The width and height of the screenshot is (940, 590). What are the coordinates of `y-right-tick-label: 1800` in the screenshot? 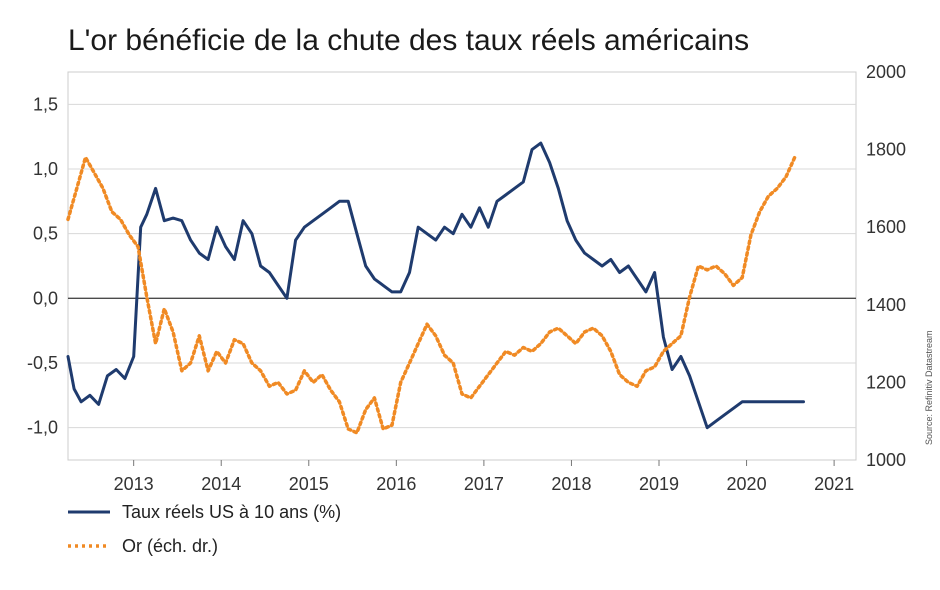 It's located at (886, 150).